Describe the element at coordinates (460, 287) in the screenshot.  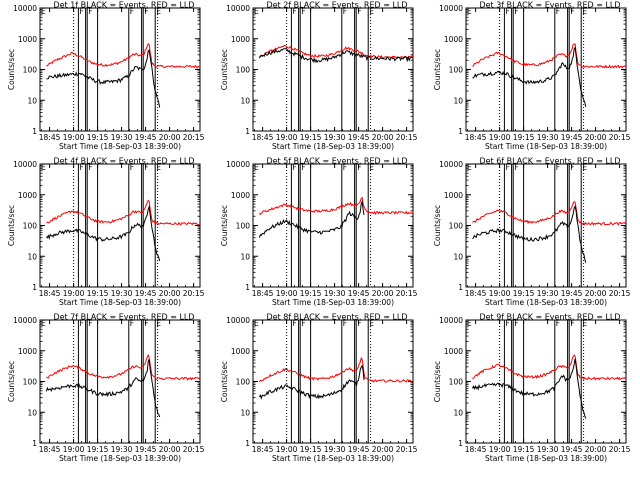
I see `panel-6-ytick-label: 1` at that location.